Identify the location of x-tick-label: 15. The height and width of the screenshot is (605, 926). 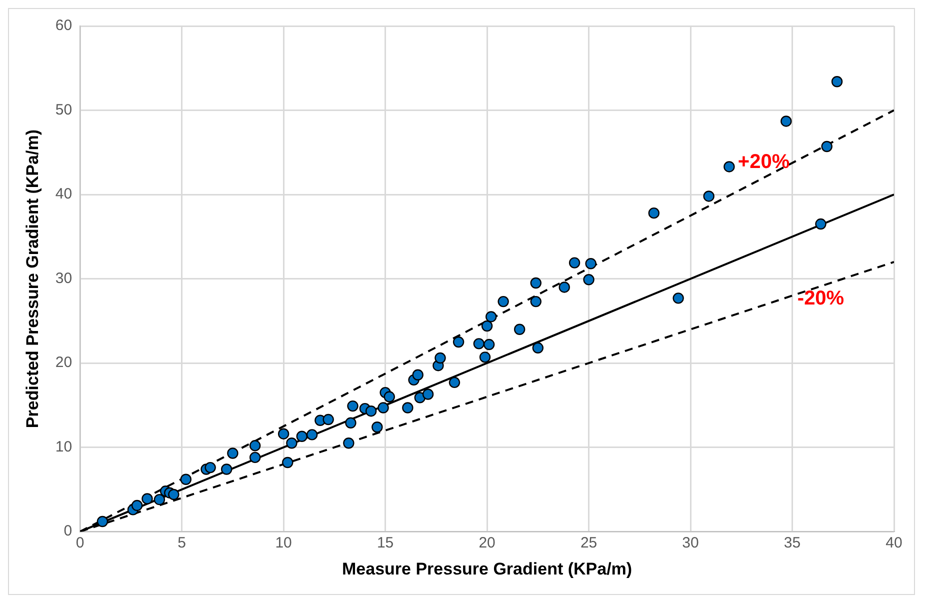
(385, 543).